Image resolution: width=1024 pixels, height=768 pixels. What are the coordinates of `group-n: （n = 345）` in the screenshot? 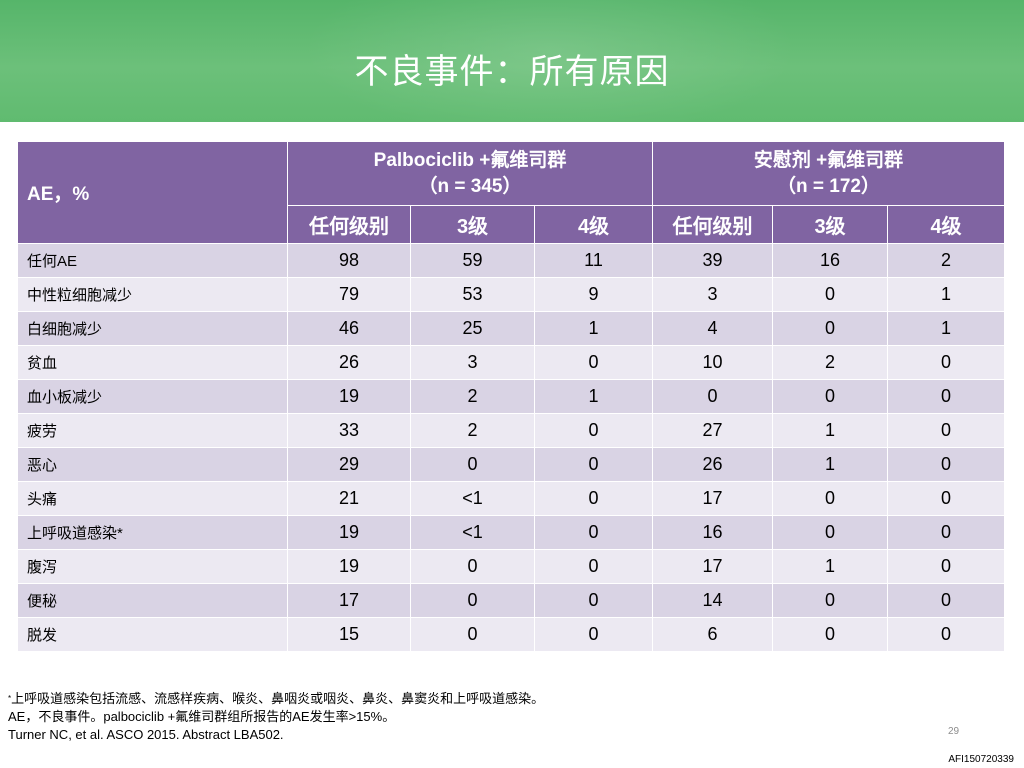 It's located at (470, 186).